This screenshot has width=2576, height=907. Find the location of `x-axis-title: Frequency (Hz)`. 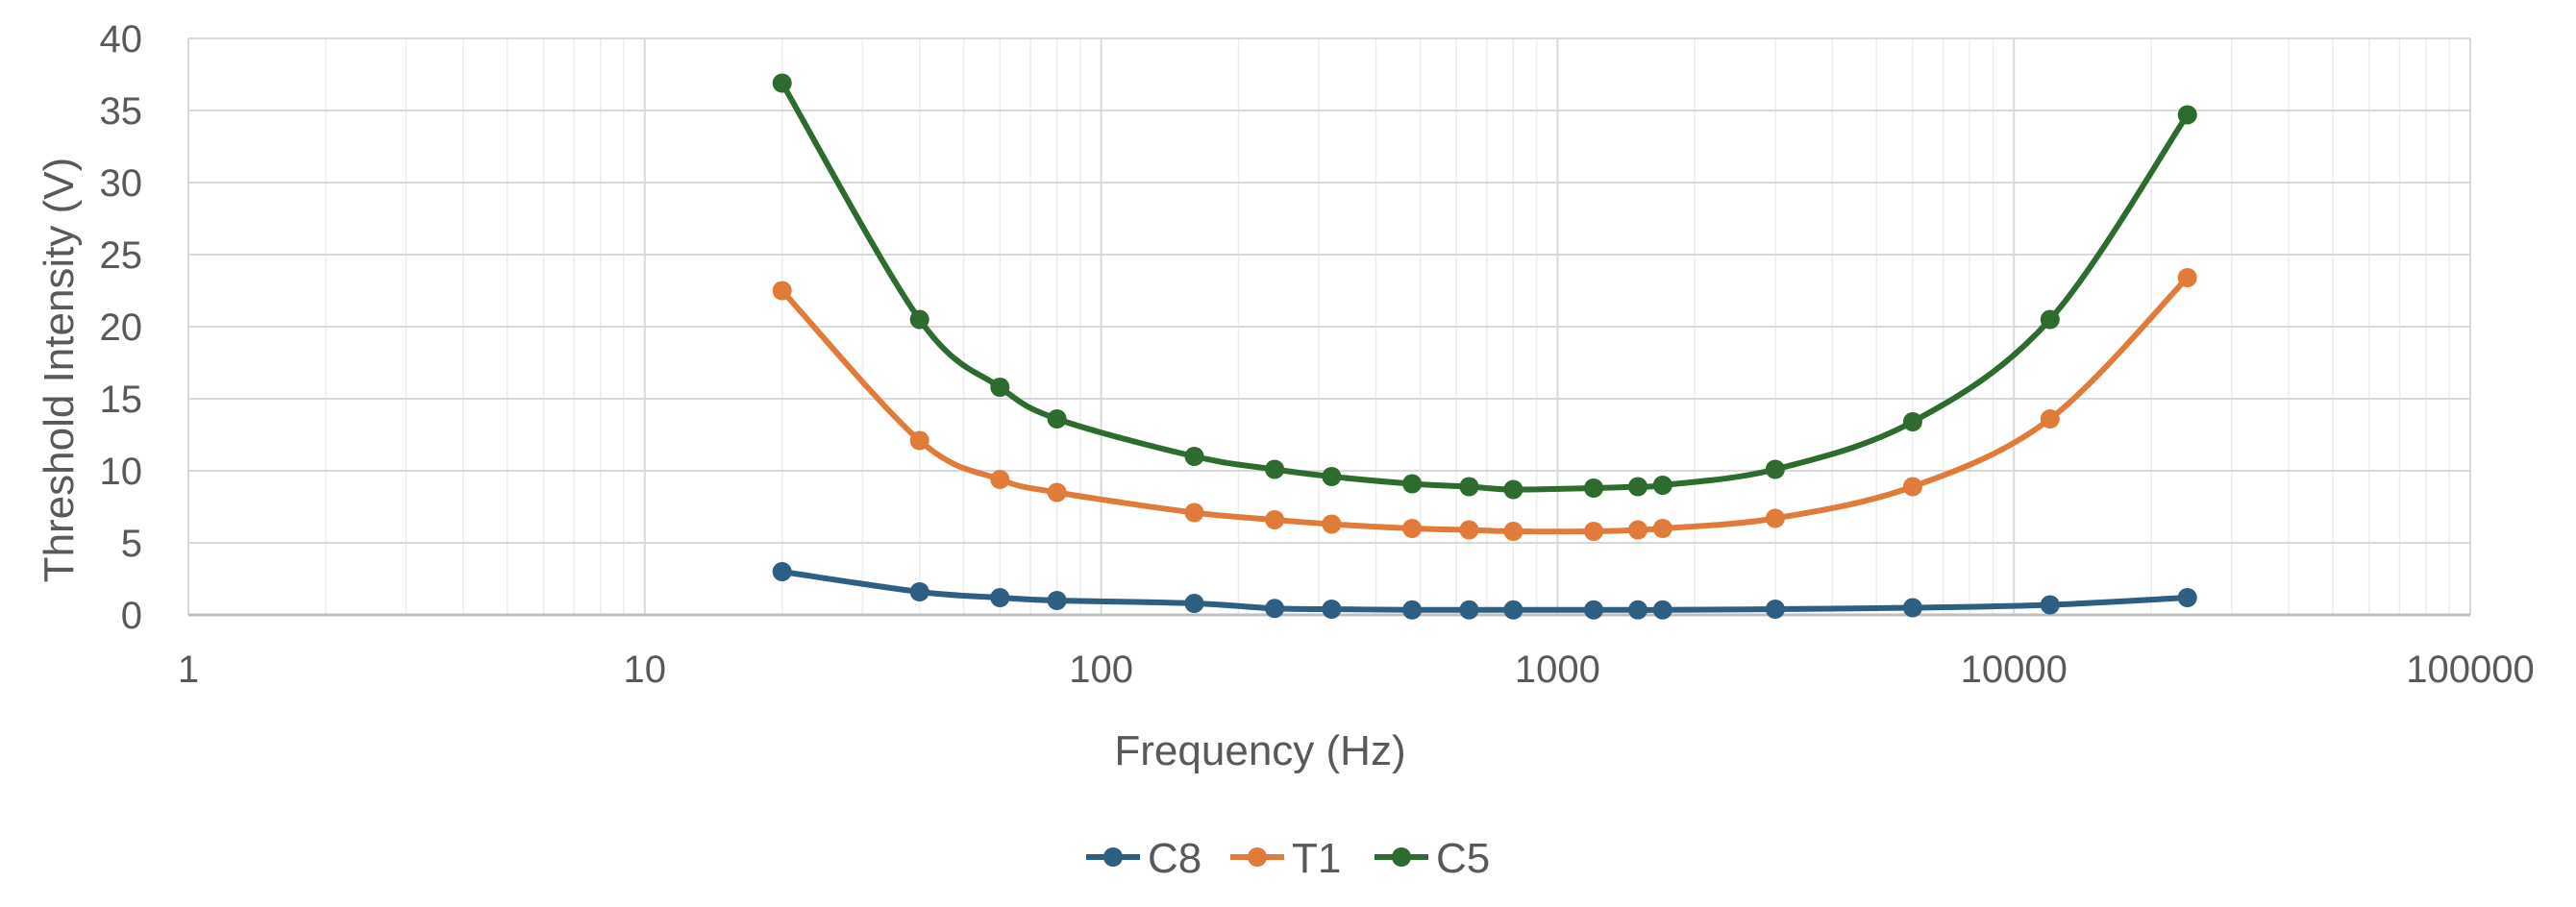

x-axis-title: Frequency (Hz) is located at coordinates (1259, 751).